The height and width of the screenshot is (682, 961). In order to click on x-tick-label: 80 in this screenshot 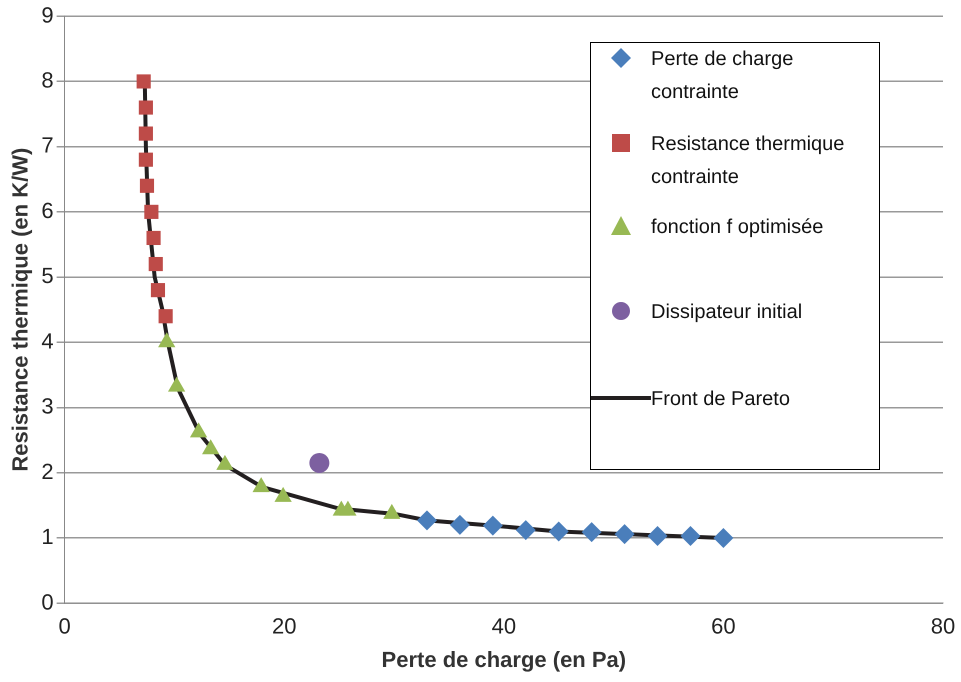, I will do `click(943, 625)`.